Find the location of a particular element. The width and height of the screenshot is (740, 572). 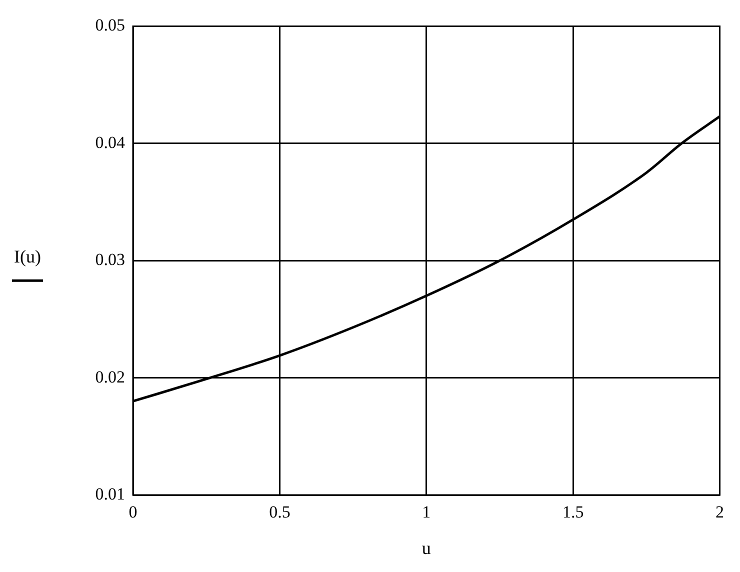

x-tick-label: 2 is located at coordinates (720, 512).